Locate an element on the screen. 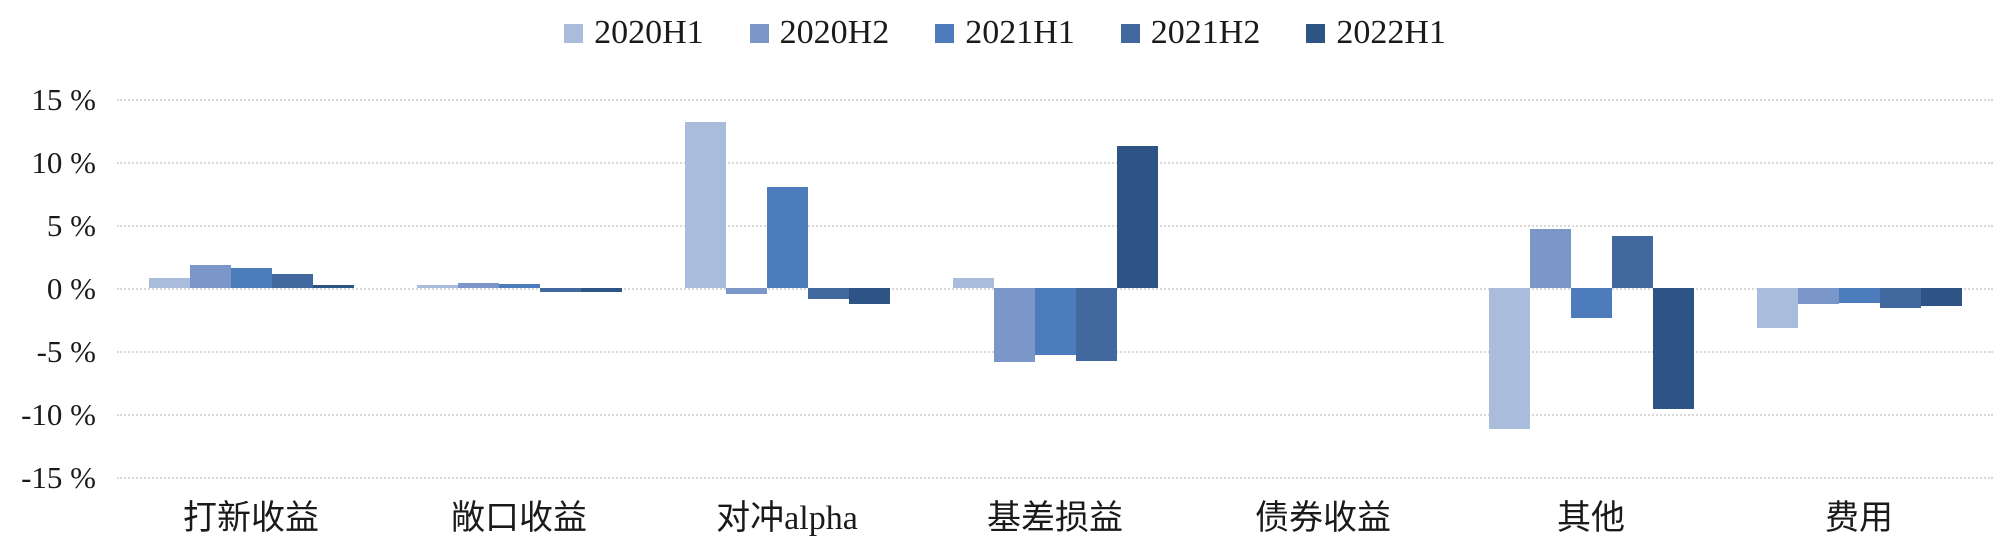 The image size is (2010, 552). bar-2021H2-其他 is located at coordinates (1632, 262).